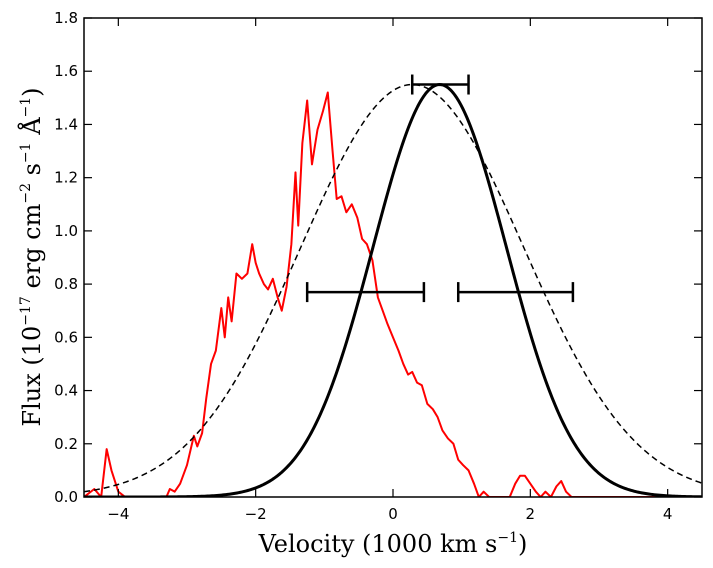  I want to click on y-tick-label: 1.4, so click(66, 124).